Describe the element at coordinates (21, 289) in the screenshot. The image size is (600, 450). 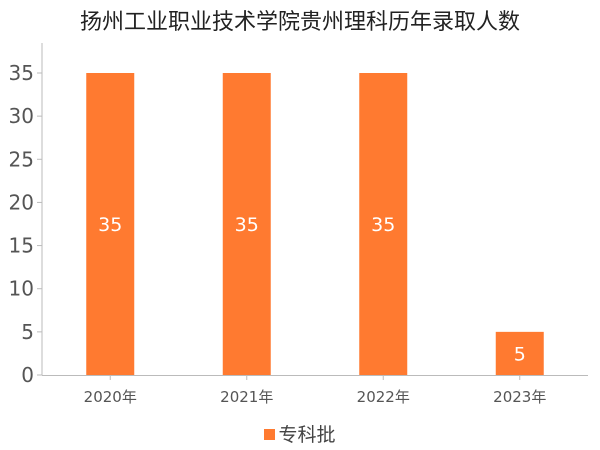
I see `y-tick-label: 10` at that location.